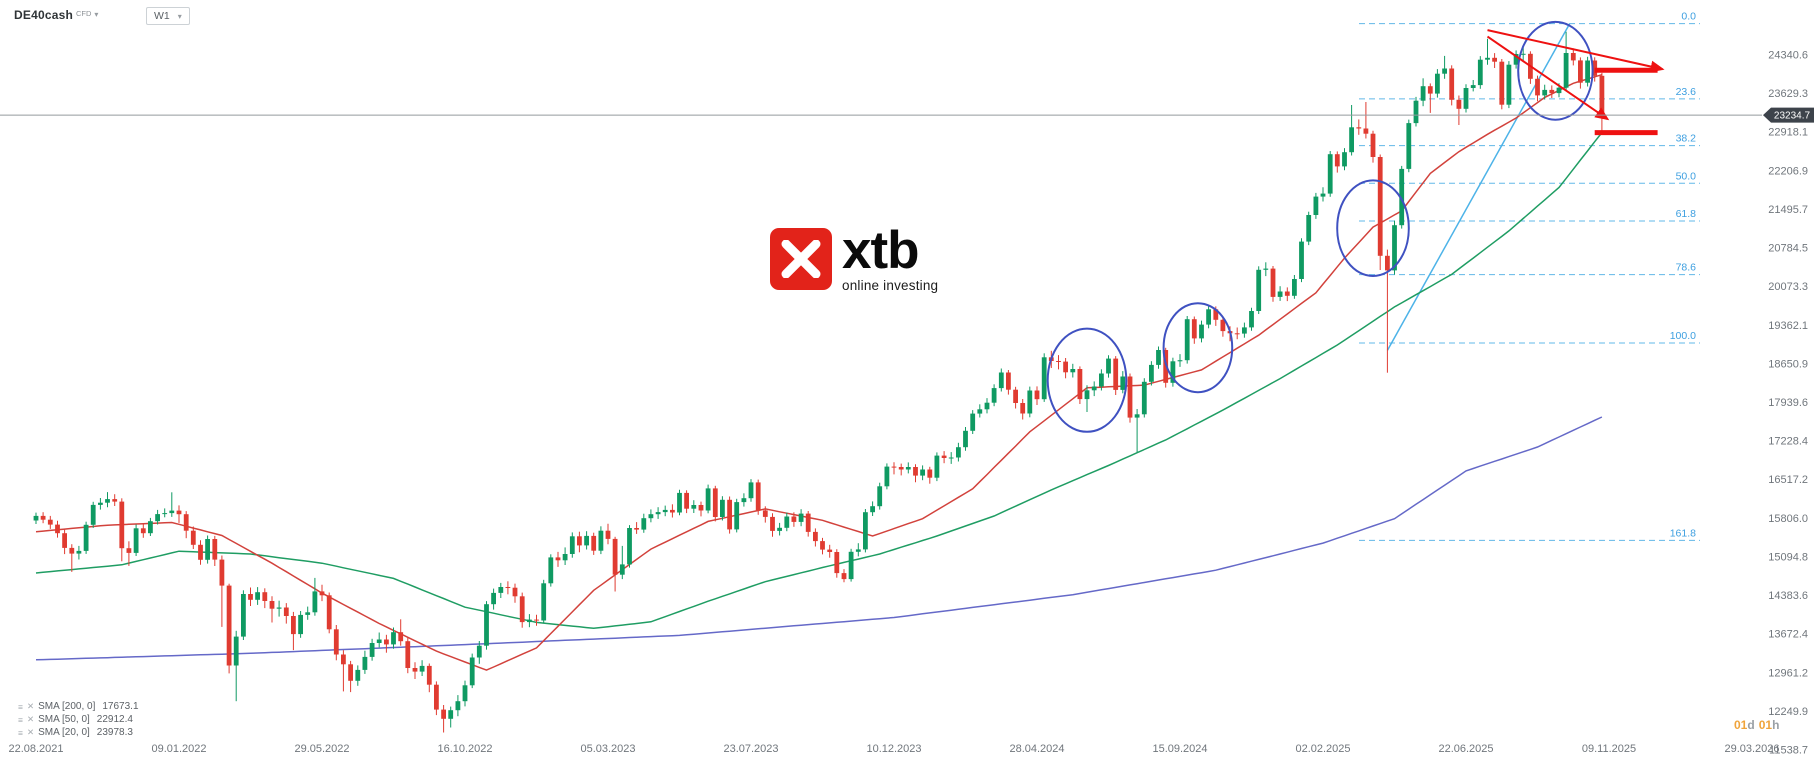 The width and height of the screenshot is (1815, 761). Describe the element at coordinates (1688, 17) in the screenshot. I see `fib-level-label: 0.0` at that location.